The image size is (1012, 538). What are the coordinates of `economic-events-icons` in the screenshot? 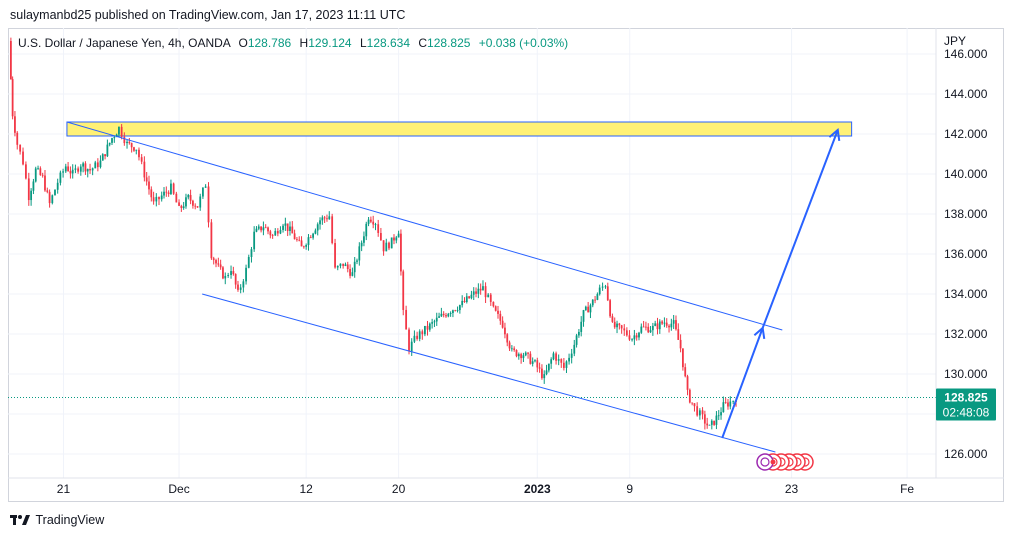 It's located at (785, 462).